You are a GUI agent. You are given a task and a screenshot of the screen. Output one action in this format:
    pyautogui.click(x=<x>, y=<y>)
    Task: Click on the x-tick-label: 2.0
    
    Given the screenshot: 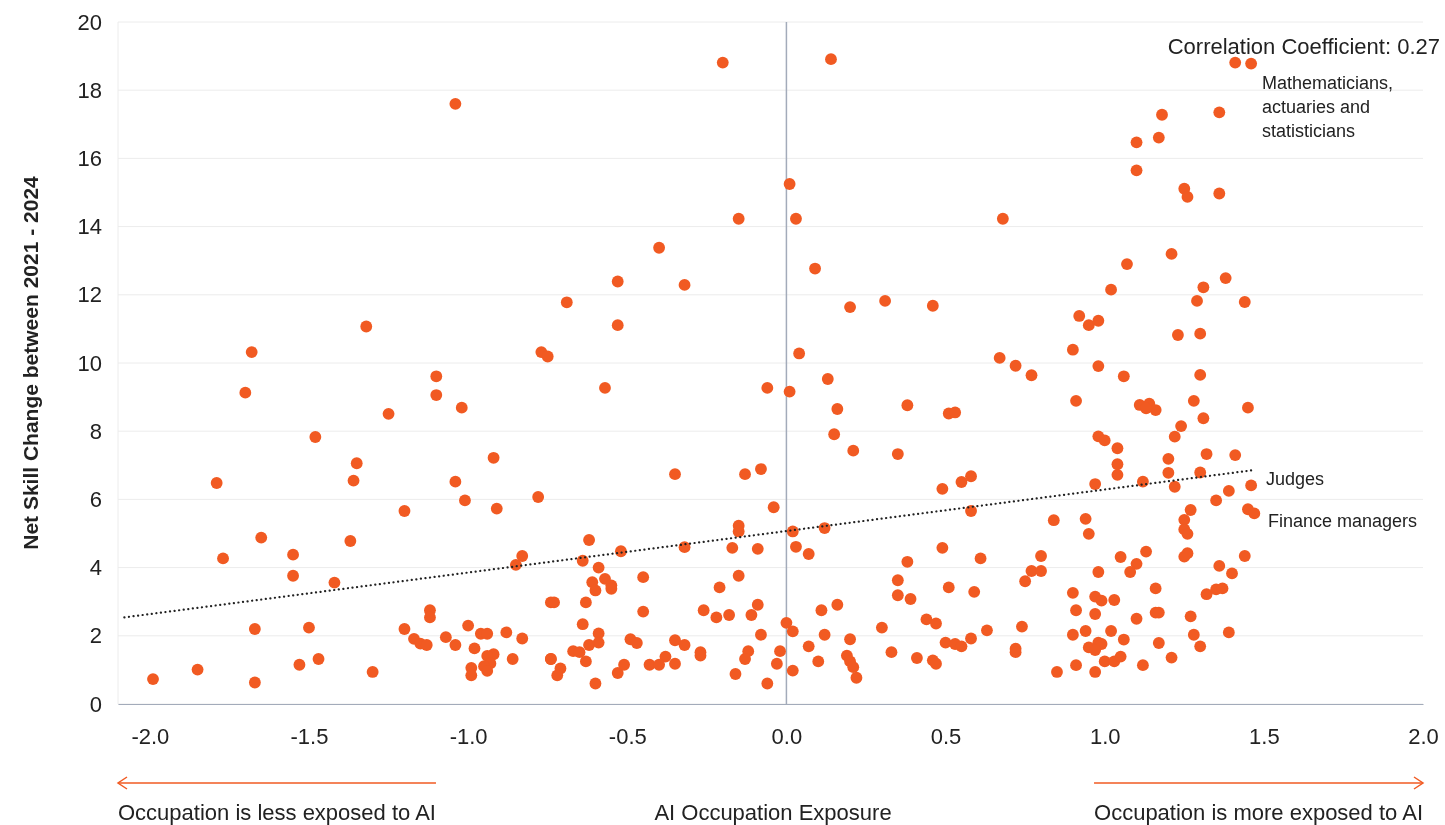 What is the action you would take?
    pyautogui.click(x=1423, y=736)
    